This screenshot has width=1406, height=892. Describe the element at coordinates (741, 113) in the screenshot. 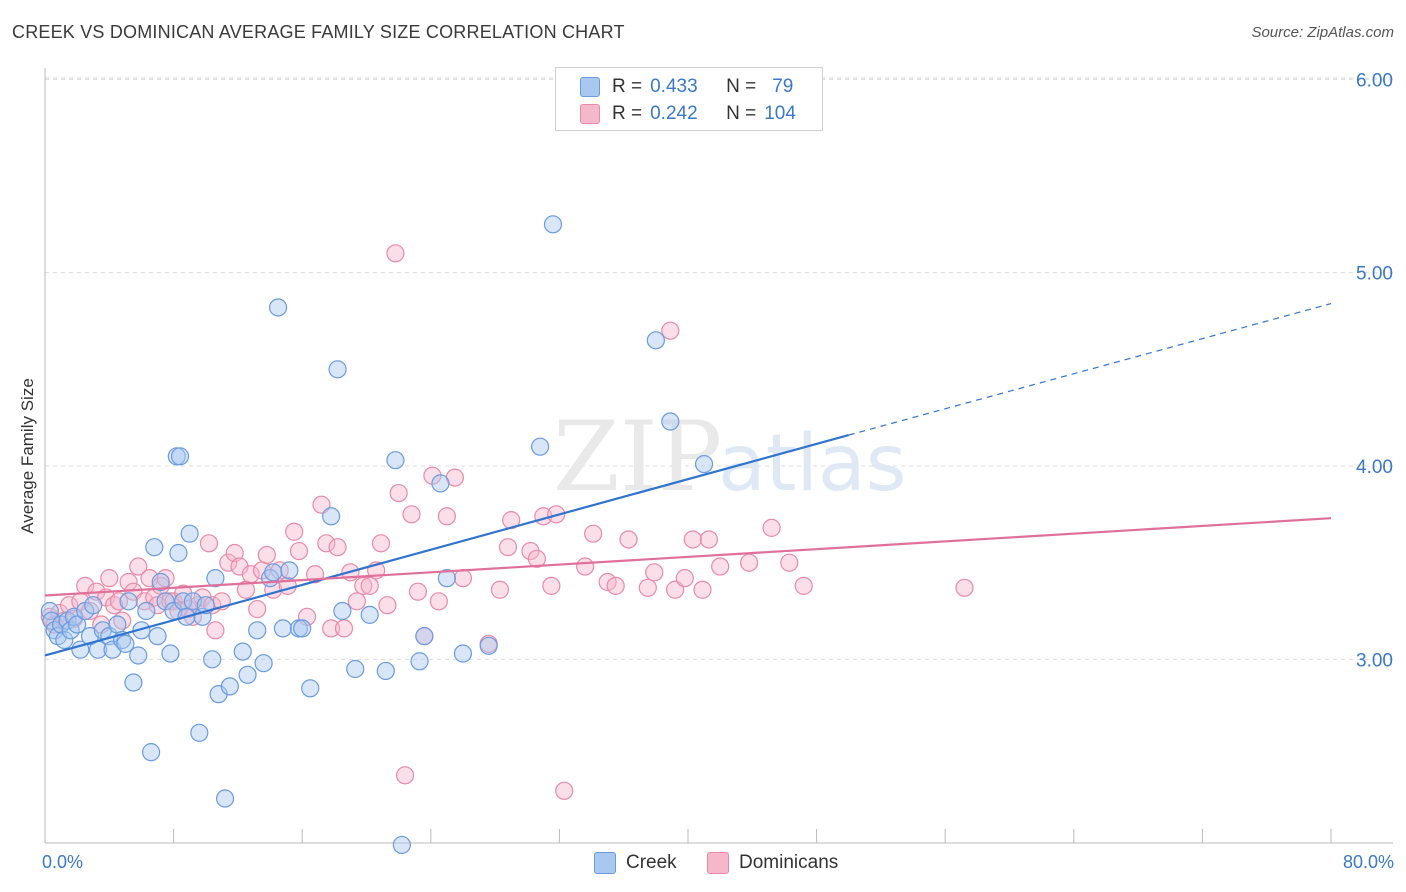

I see `dominicans-n-label: N =` at that location.